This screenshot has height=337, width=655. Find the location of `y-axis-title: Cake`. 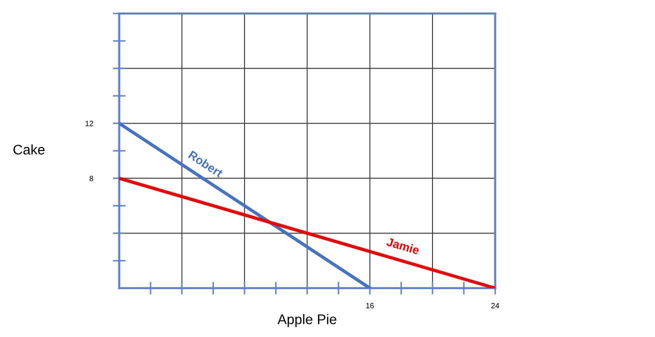

y-axis-title: Cake is located at coordinates (29, 149).